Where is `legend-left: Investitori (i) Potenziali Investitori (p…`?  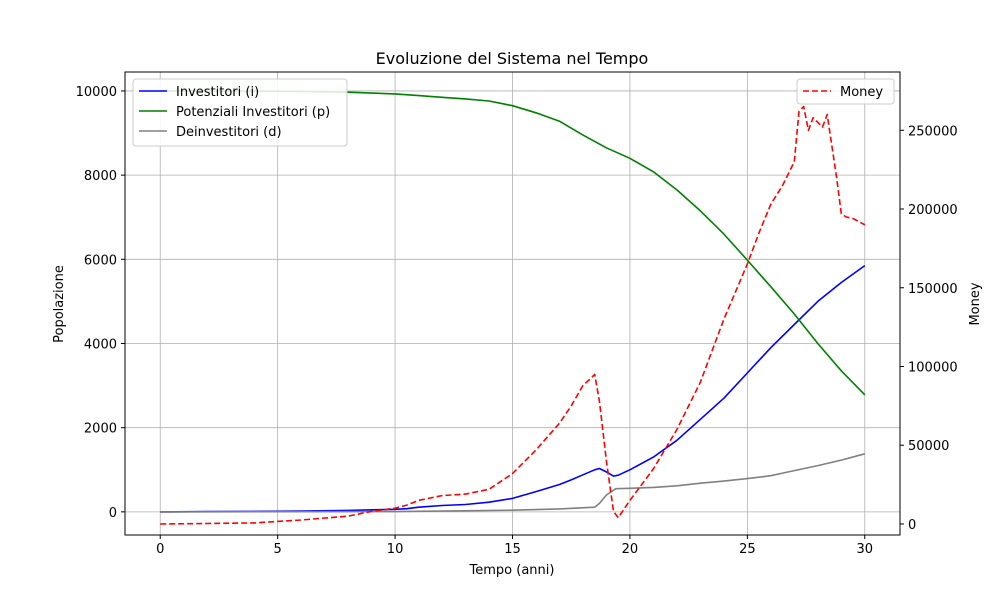
legend-left: Investitori (i) Potenziali Investitori (p… is located at coordinates (240, 112).